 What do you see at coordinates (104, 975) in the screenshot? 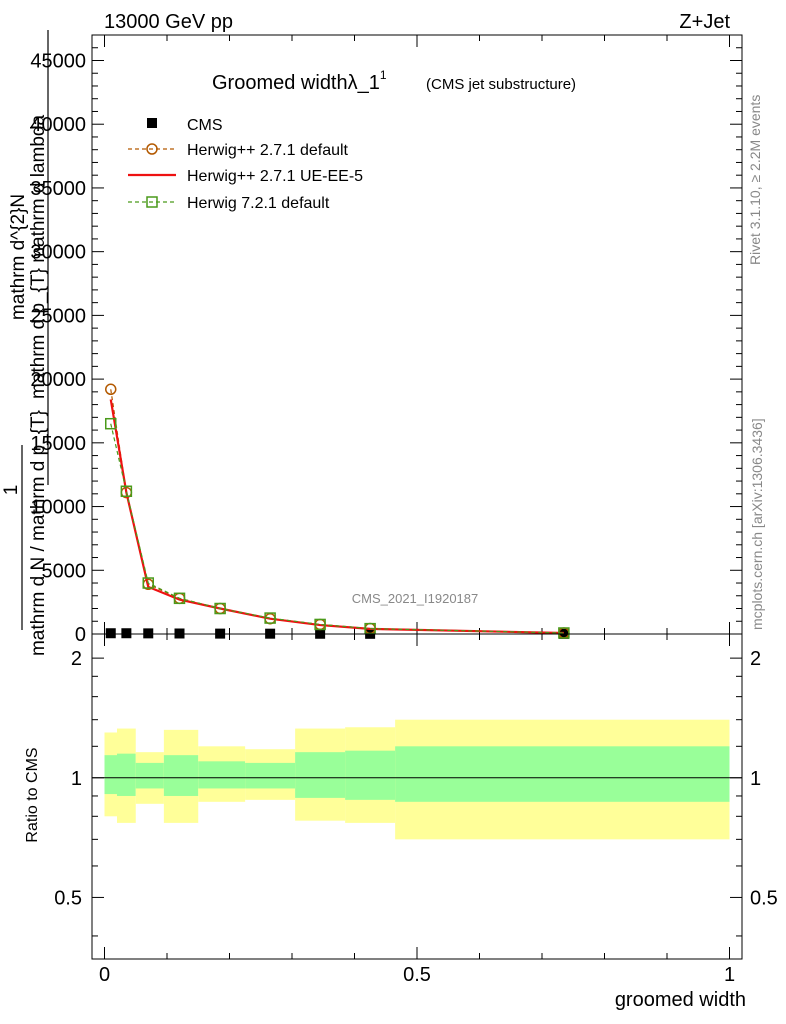
I see `x-tick-label: 0` at bounding box center [104, 975].